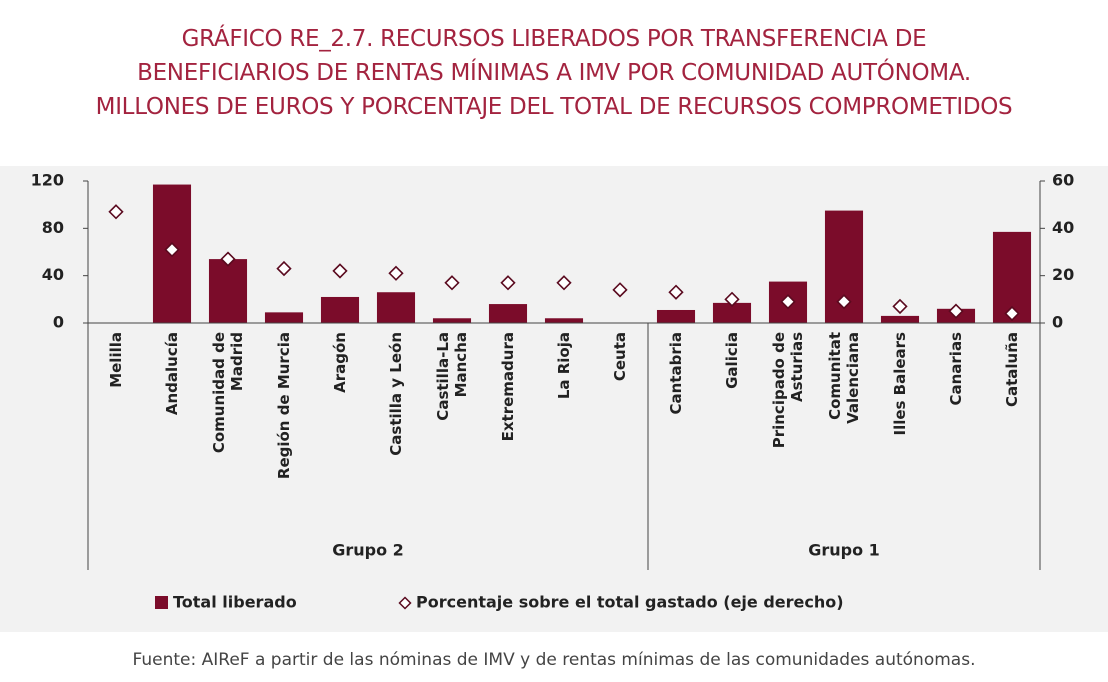 The image size is (1108, 682). Describe the element at coordinates (228, 393) in the screenshot. I see `x-tick-label: Comunidad de Madrid` at that location.